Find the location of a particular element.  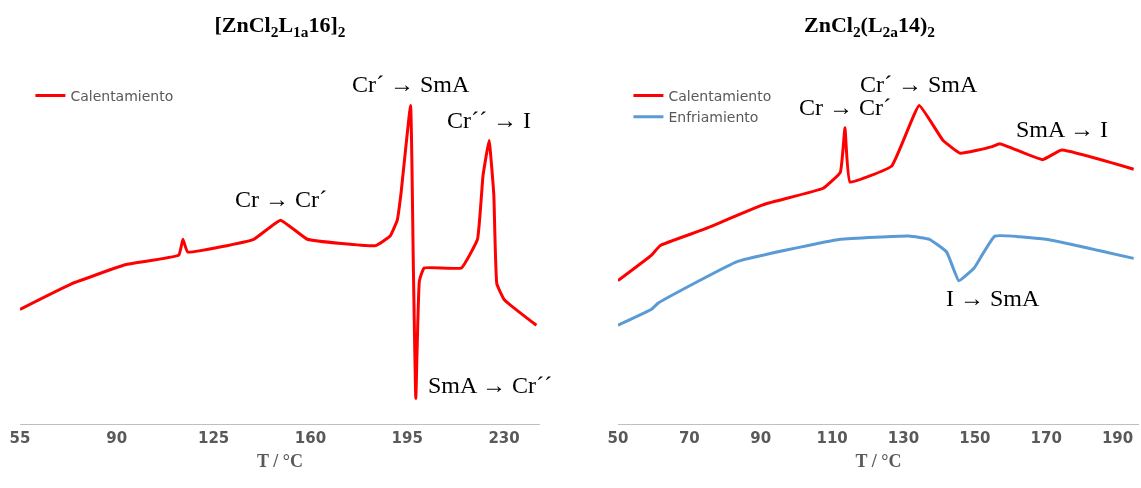

annotation: Cr´´ → I is located at coordinates (489, 120).